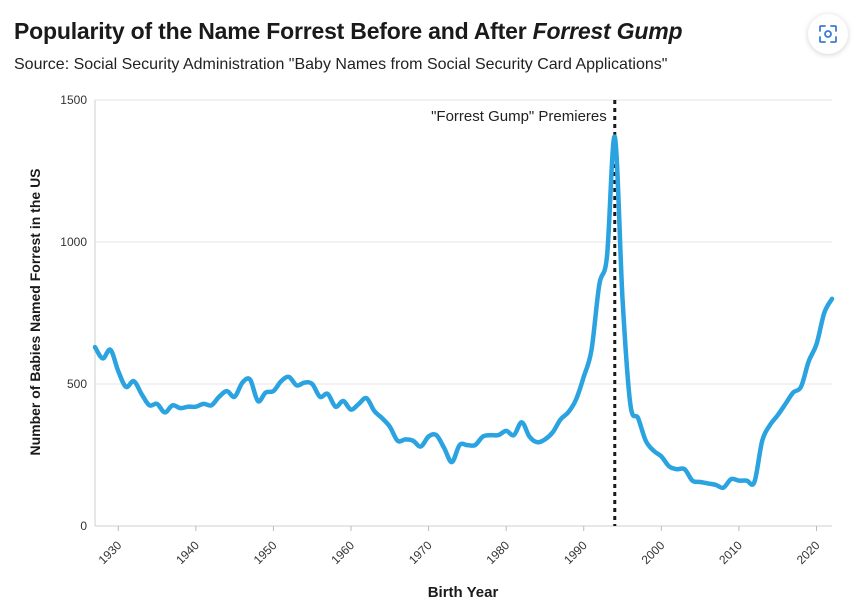  Describe the element at coordinates (519, 116) in the screenshot. I see `premiere-label: "Forrest Gump" Premieres` at that location.